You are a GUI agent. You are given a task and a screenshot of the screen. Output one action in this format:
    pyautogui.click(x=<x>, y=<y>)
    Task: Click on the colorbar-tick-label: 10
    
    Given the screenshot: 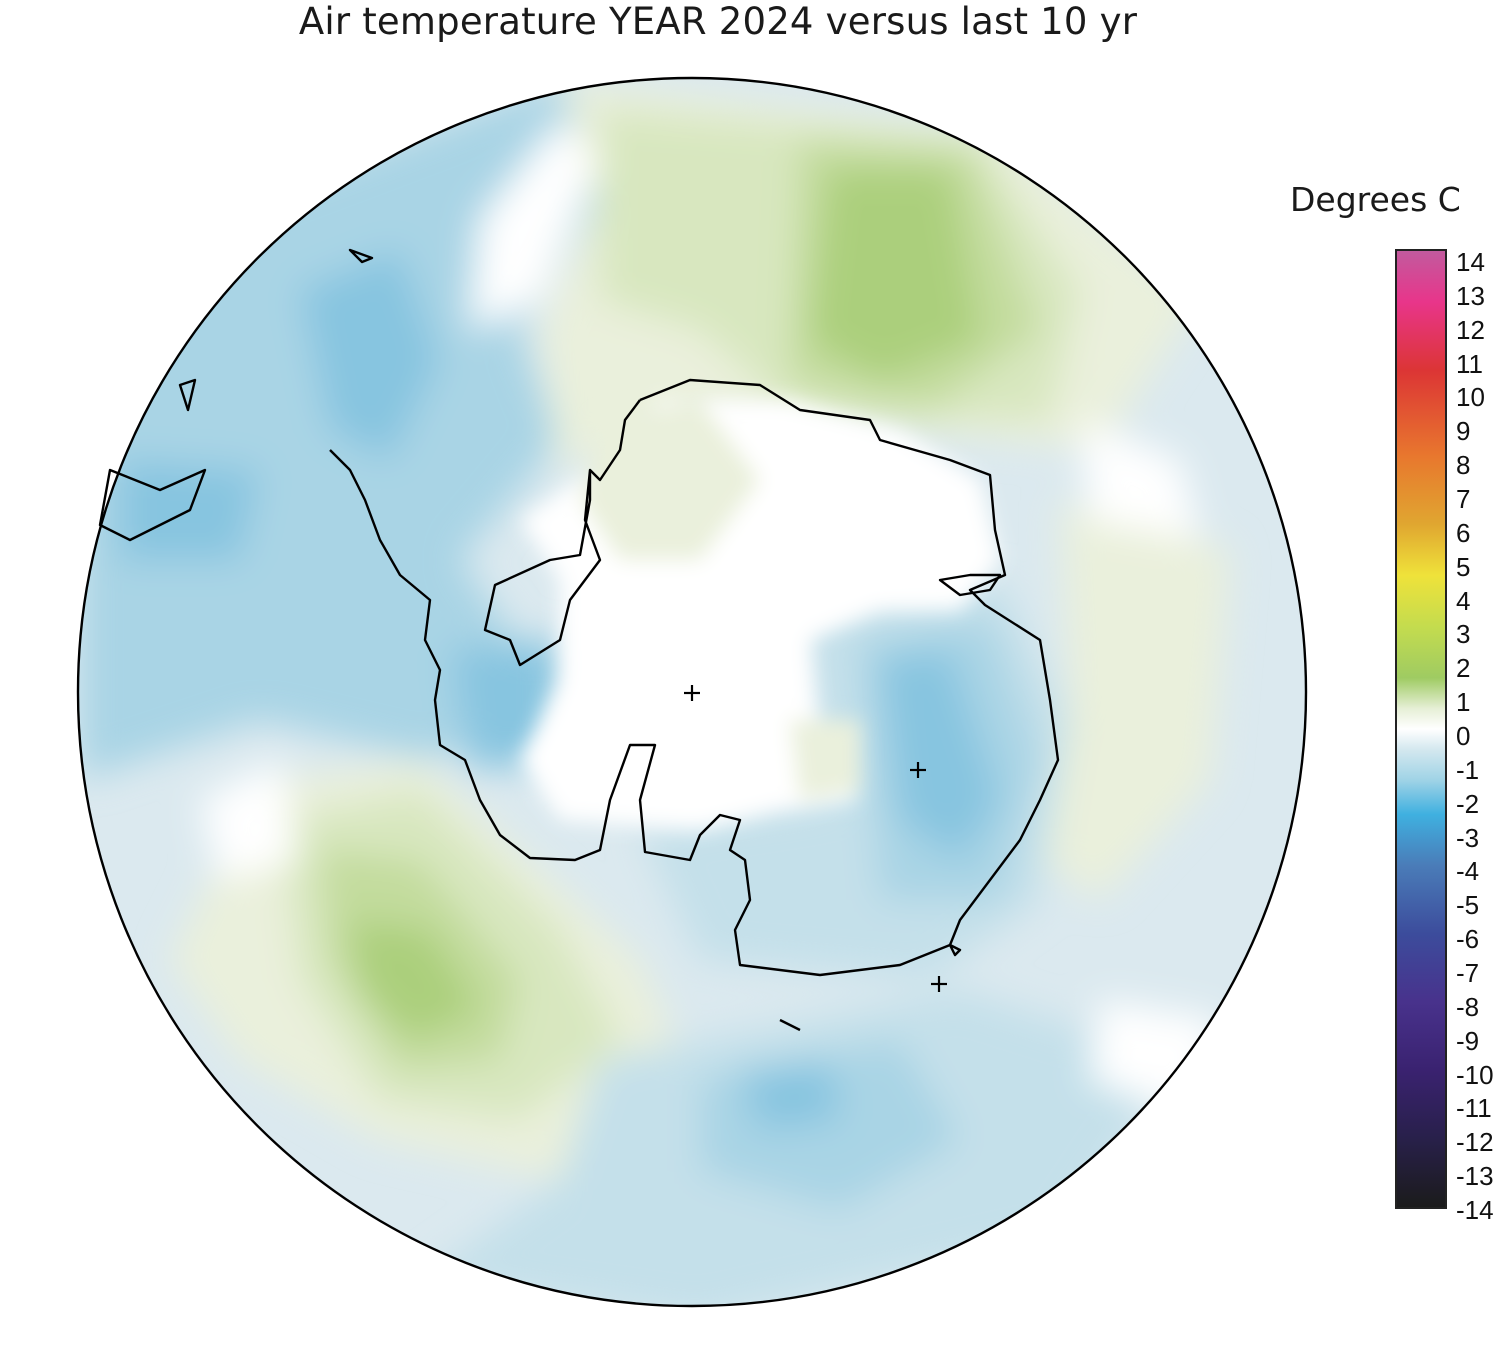 What is the action you would take?
    pyautogui.click(x=1470, y=397)
    